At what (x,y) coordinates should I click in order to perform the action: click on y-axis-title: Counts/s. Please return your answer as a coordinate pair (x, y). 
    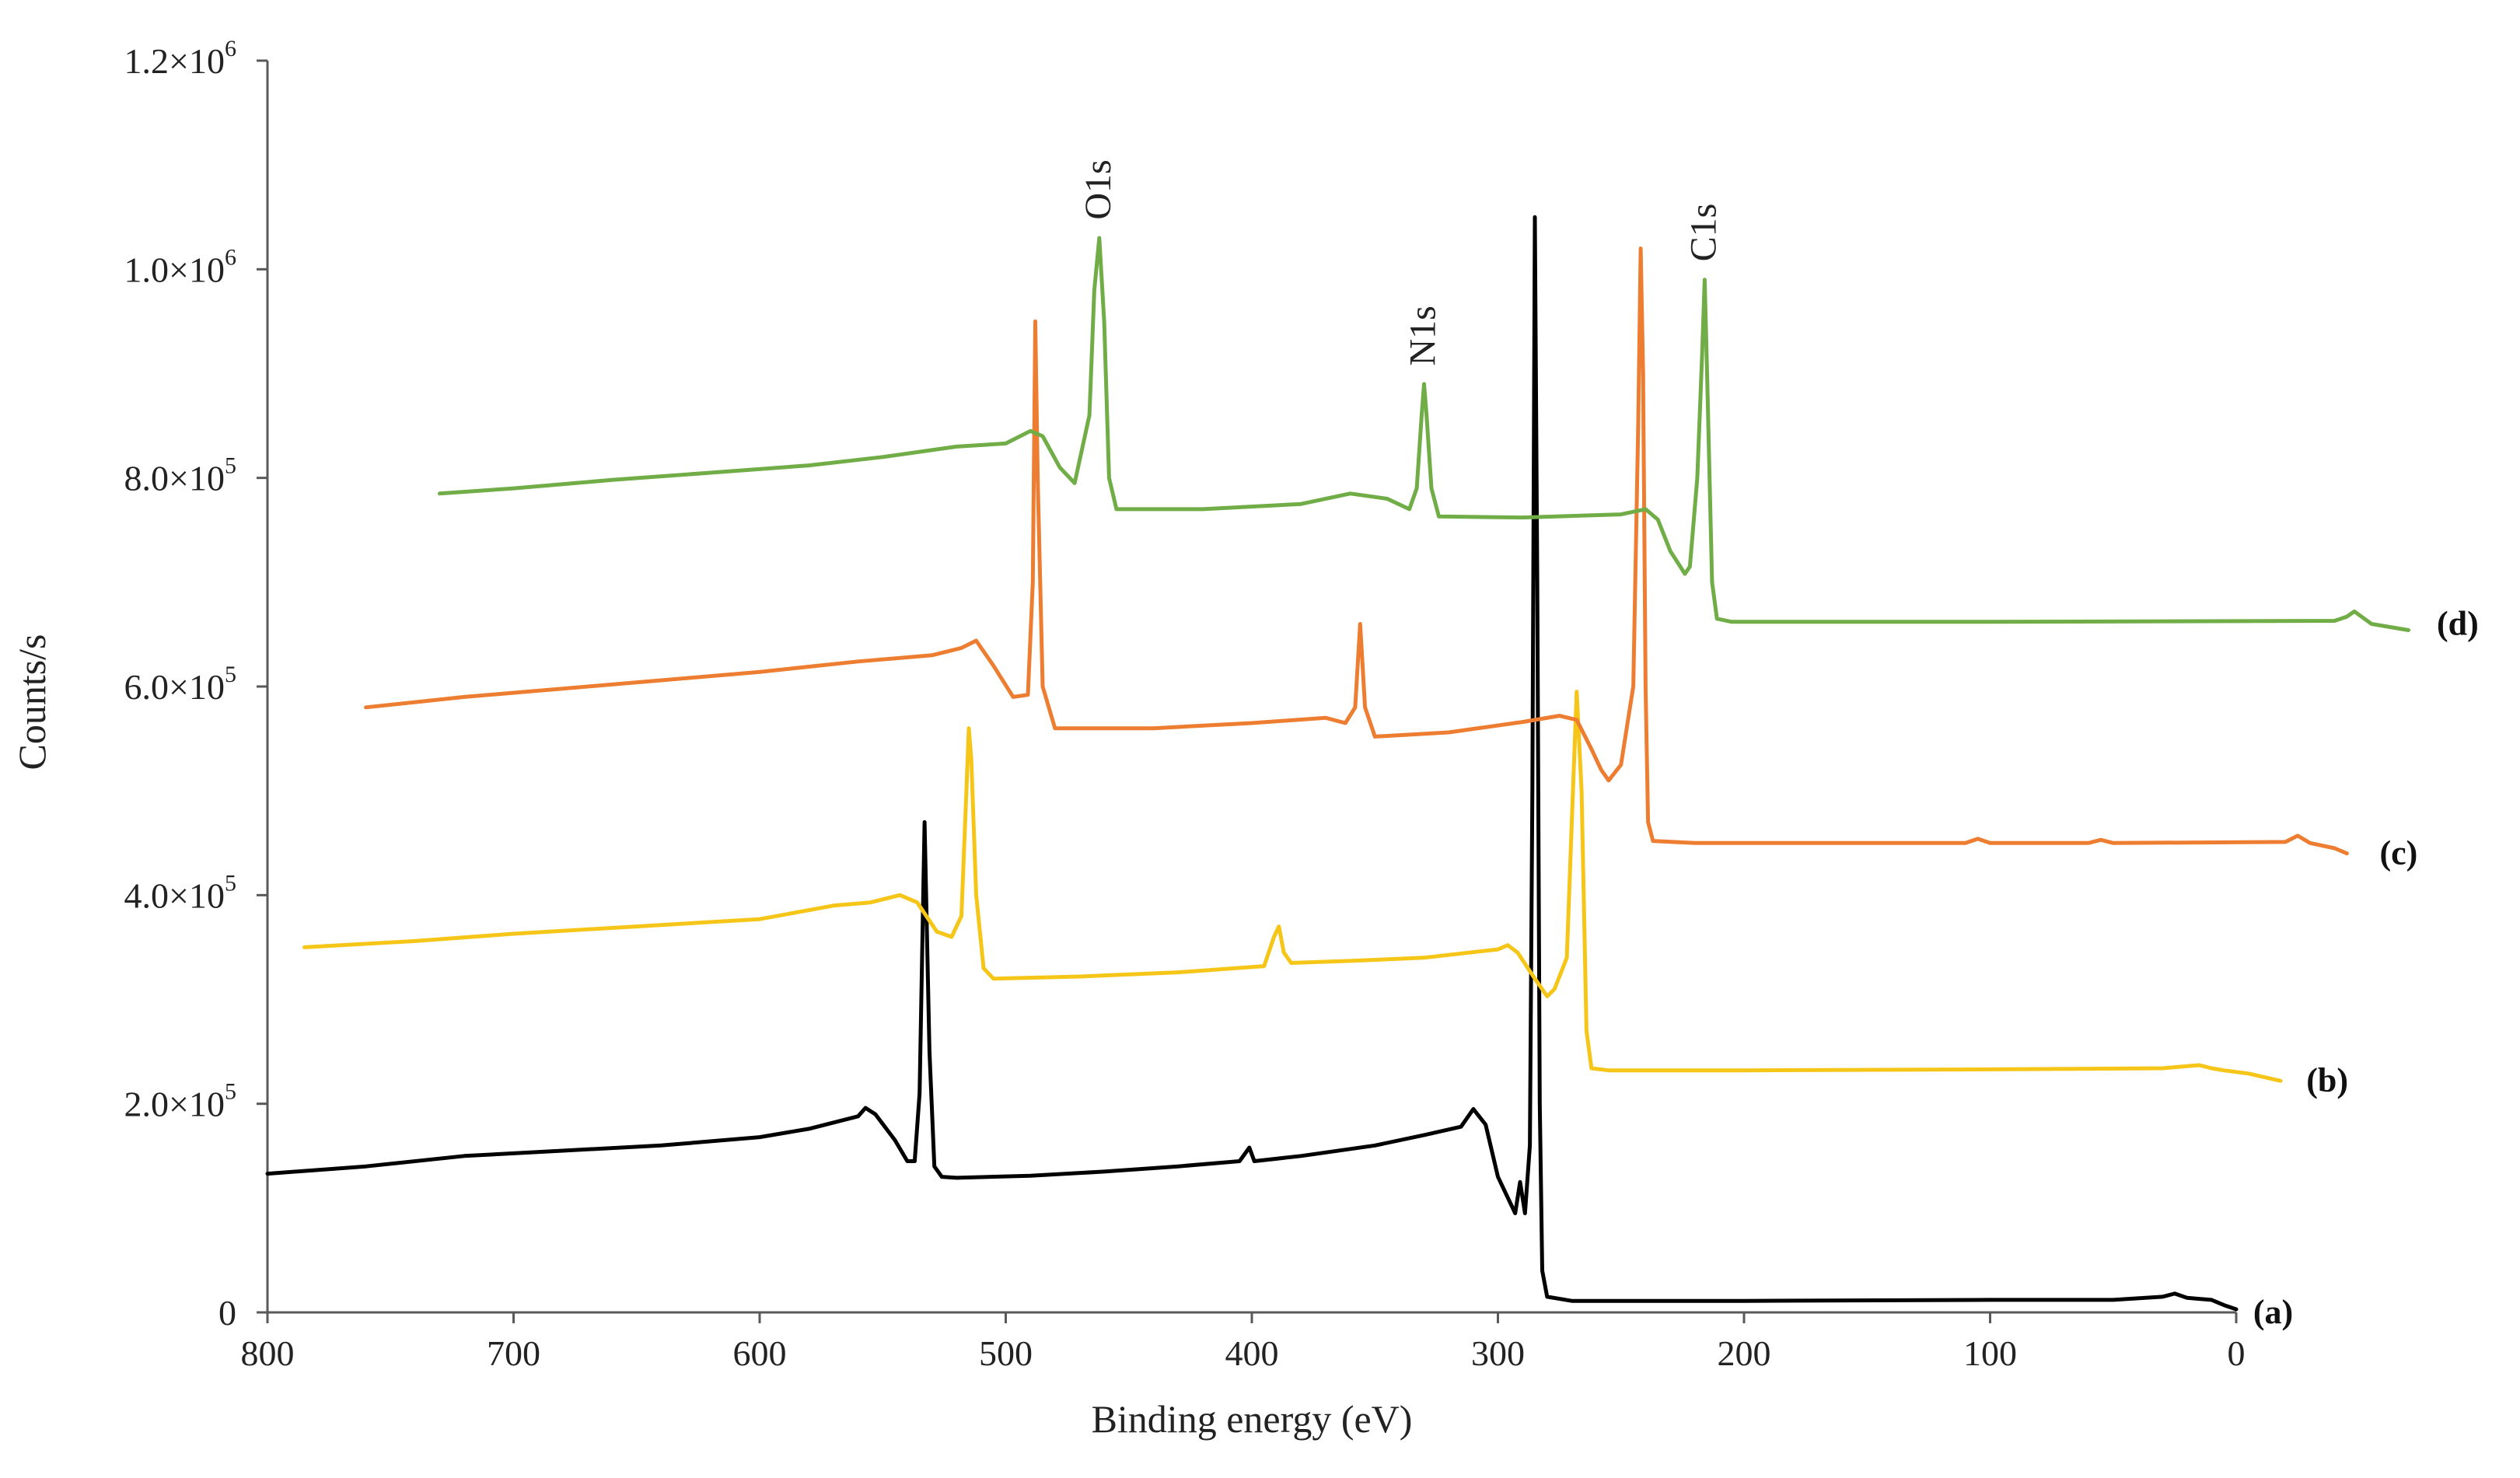
    Looking at the image, I should click on (32, 702).